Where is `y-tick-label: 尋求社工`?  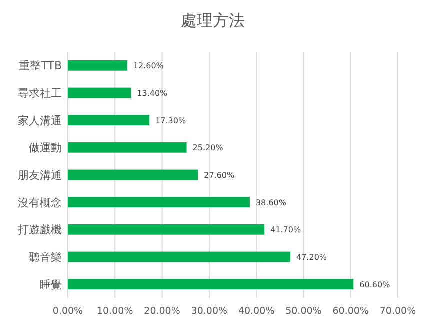 y-tick-label: 尋求社工 is located at coordinates (40, 93).